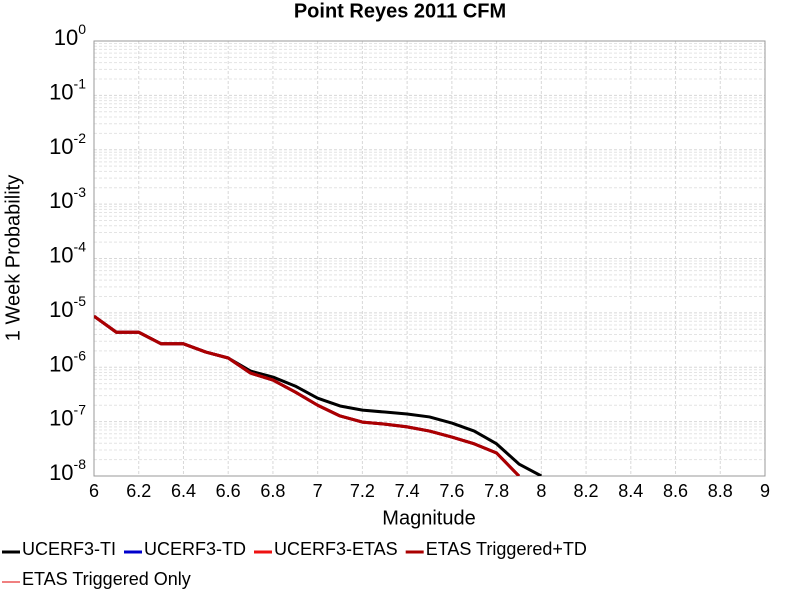 The image size is (800, 600). What do you see at coordinates (630, 491) in the screenshot?
I see `x-tick-label: 8.4` at bounding box center [630, 491].